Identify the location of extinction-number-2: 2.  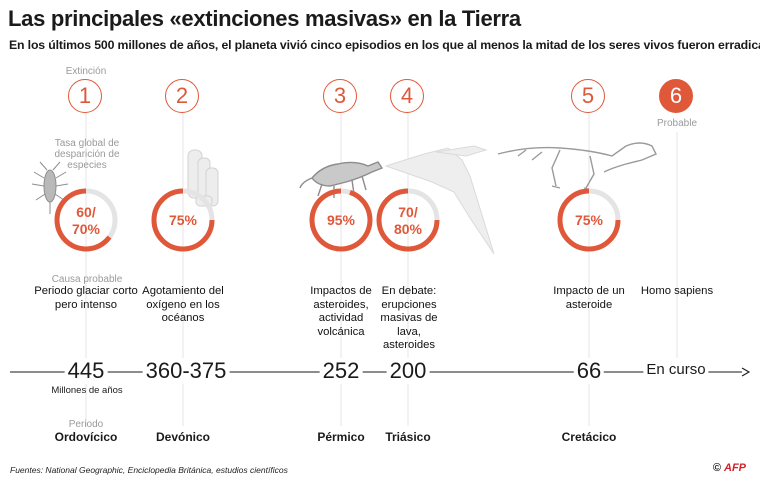
(182, 96).